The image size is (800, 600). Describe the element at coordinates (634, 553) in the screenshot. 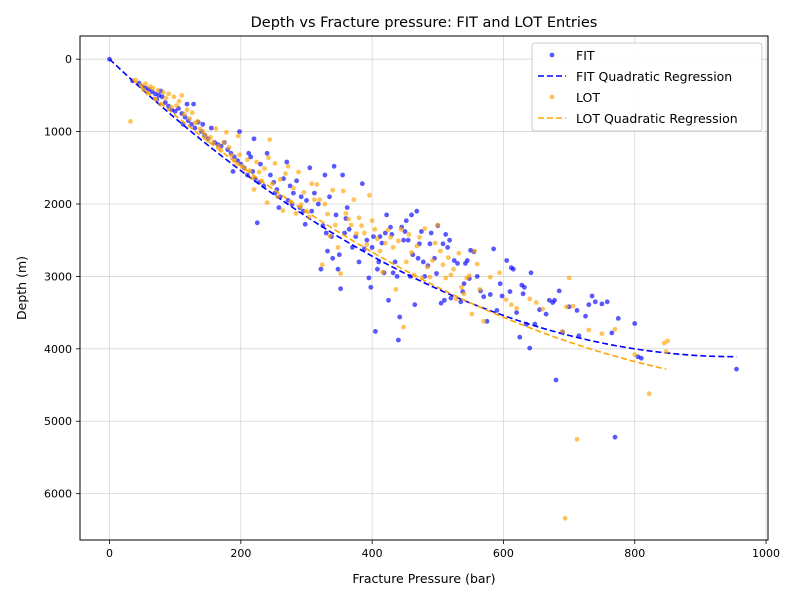

I see `x-tick-label: 800` at that location.